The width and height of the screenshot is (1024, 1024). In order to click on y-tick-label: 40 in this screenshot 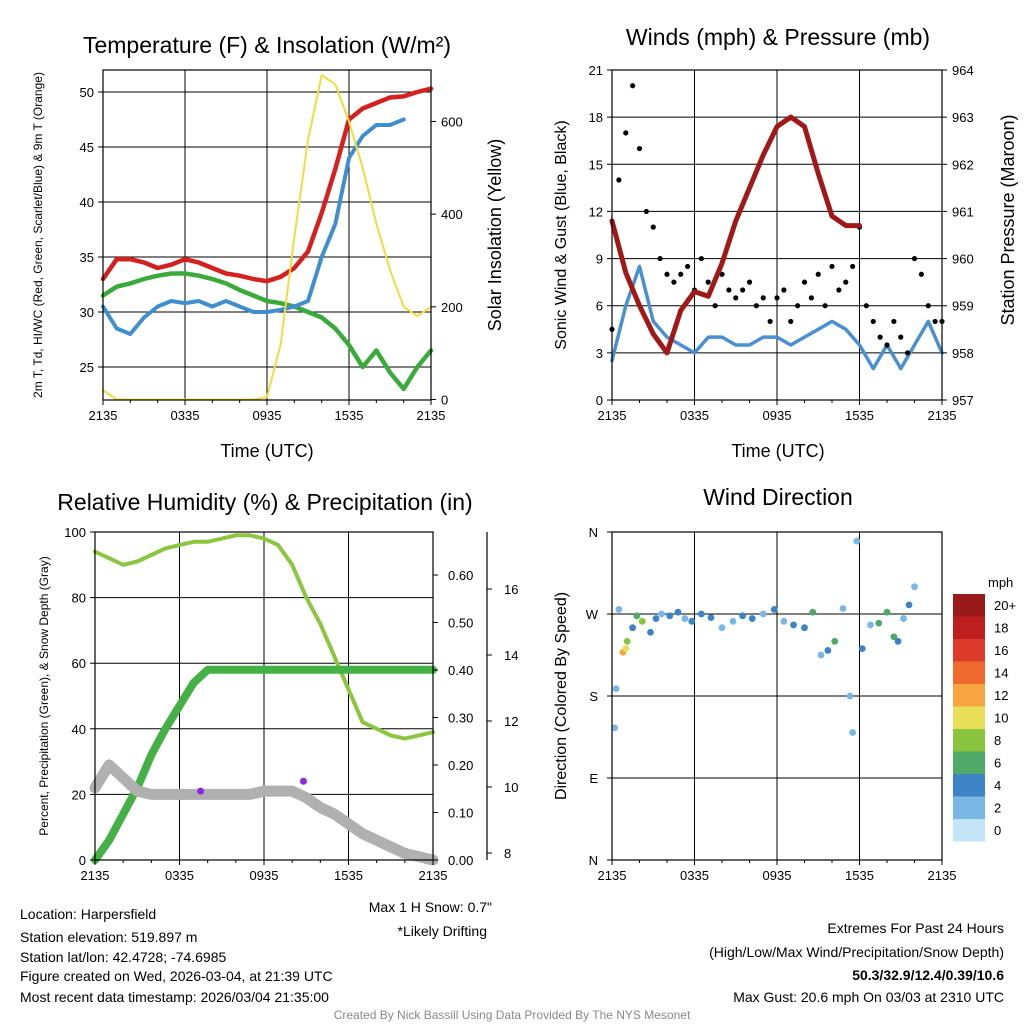, I will do `click(87, 202)`.